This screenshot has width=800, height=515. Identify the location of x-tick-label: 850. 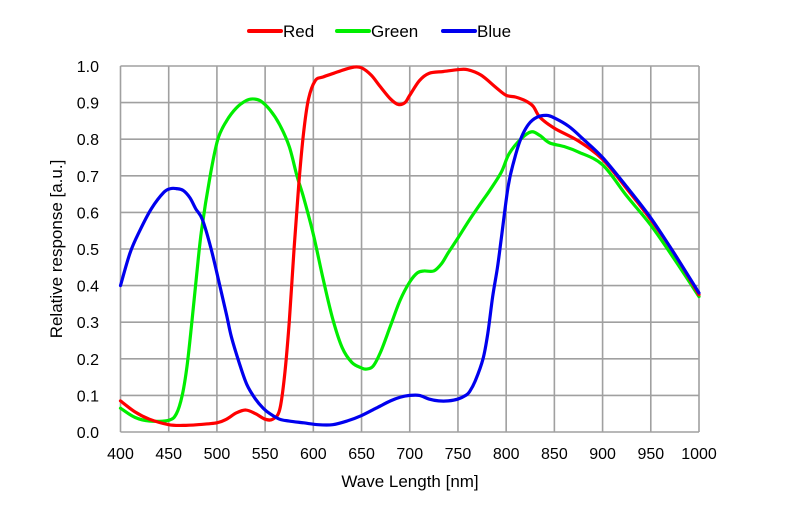
(554, 454).